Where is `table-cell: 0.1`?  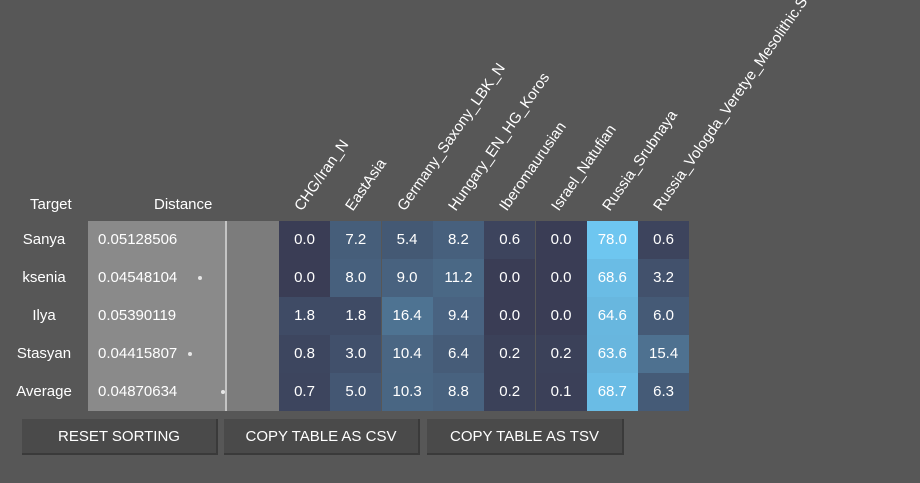
table-cell: 0.1 is located at coordinates (561, 392).